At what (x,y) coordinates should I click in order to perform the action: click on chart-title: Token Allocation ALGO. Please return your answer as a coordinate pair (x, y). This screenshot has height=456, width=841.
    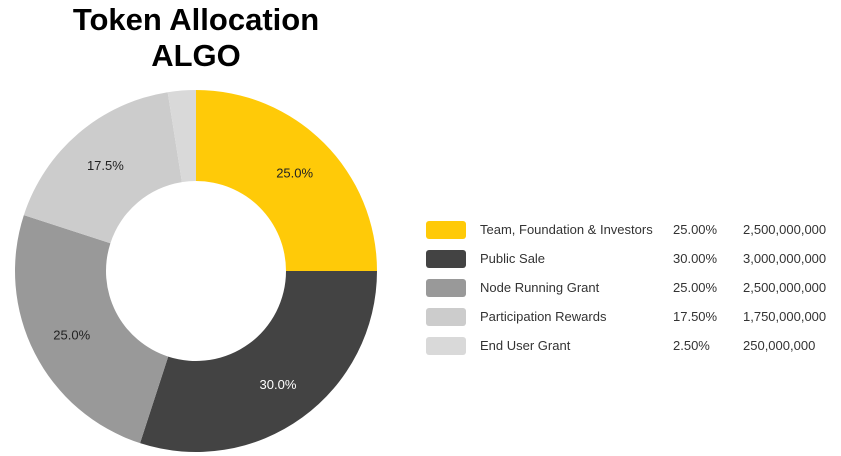
    Looking at the image, I should click on (196, 38).